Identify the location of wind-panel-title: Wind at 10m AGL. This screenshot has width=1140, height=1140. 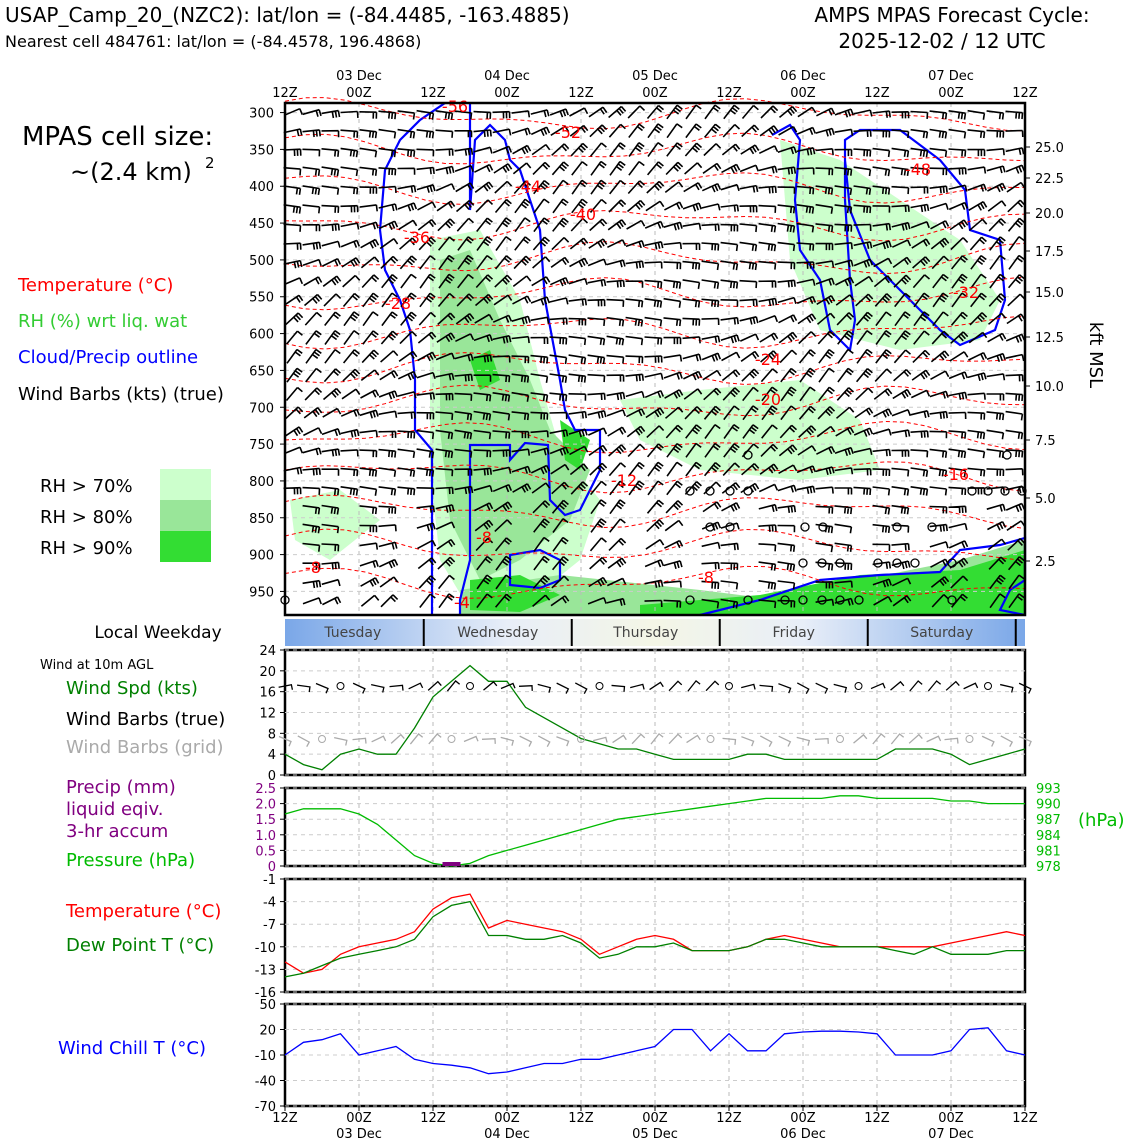
(97, 665).